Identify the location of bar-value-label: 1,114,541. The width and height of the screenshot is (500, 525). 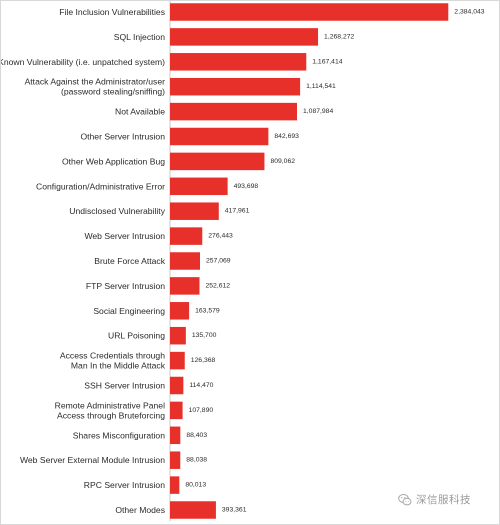
(321, 86).